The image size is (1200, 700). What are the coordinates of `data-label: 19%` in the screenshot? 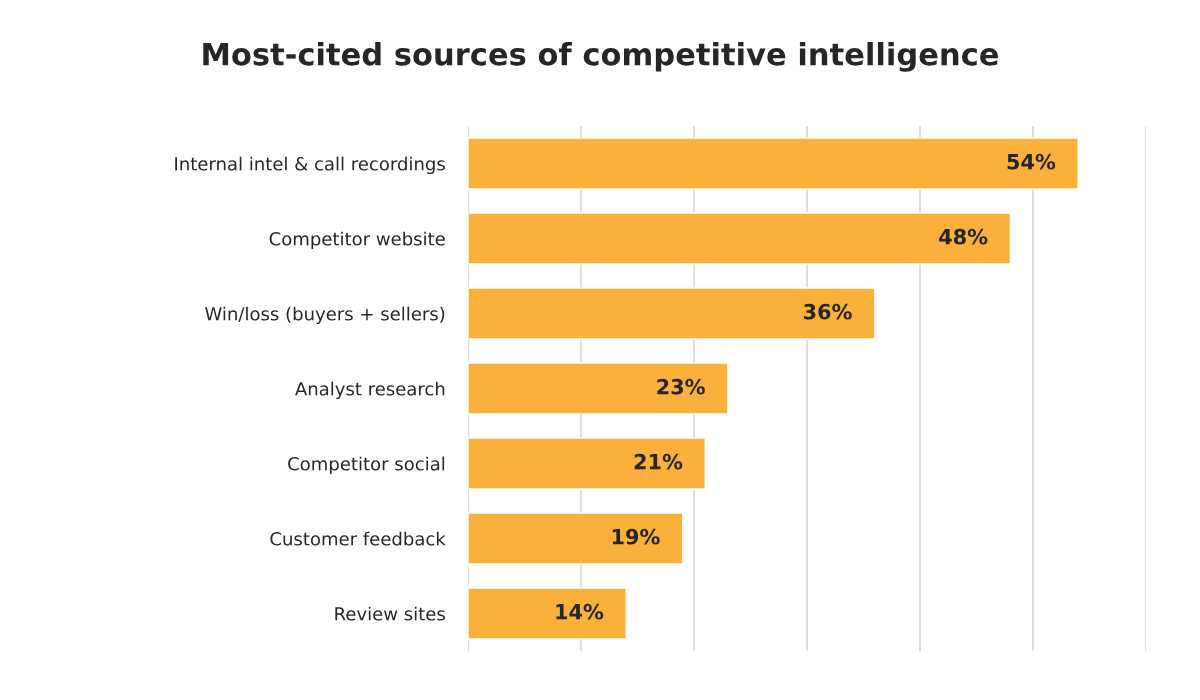 It's located at (636, 536).